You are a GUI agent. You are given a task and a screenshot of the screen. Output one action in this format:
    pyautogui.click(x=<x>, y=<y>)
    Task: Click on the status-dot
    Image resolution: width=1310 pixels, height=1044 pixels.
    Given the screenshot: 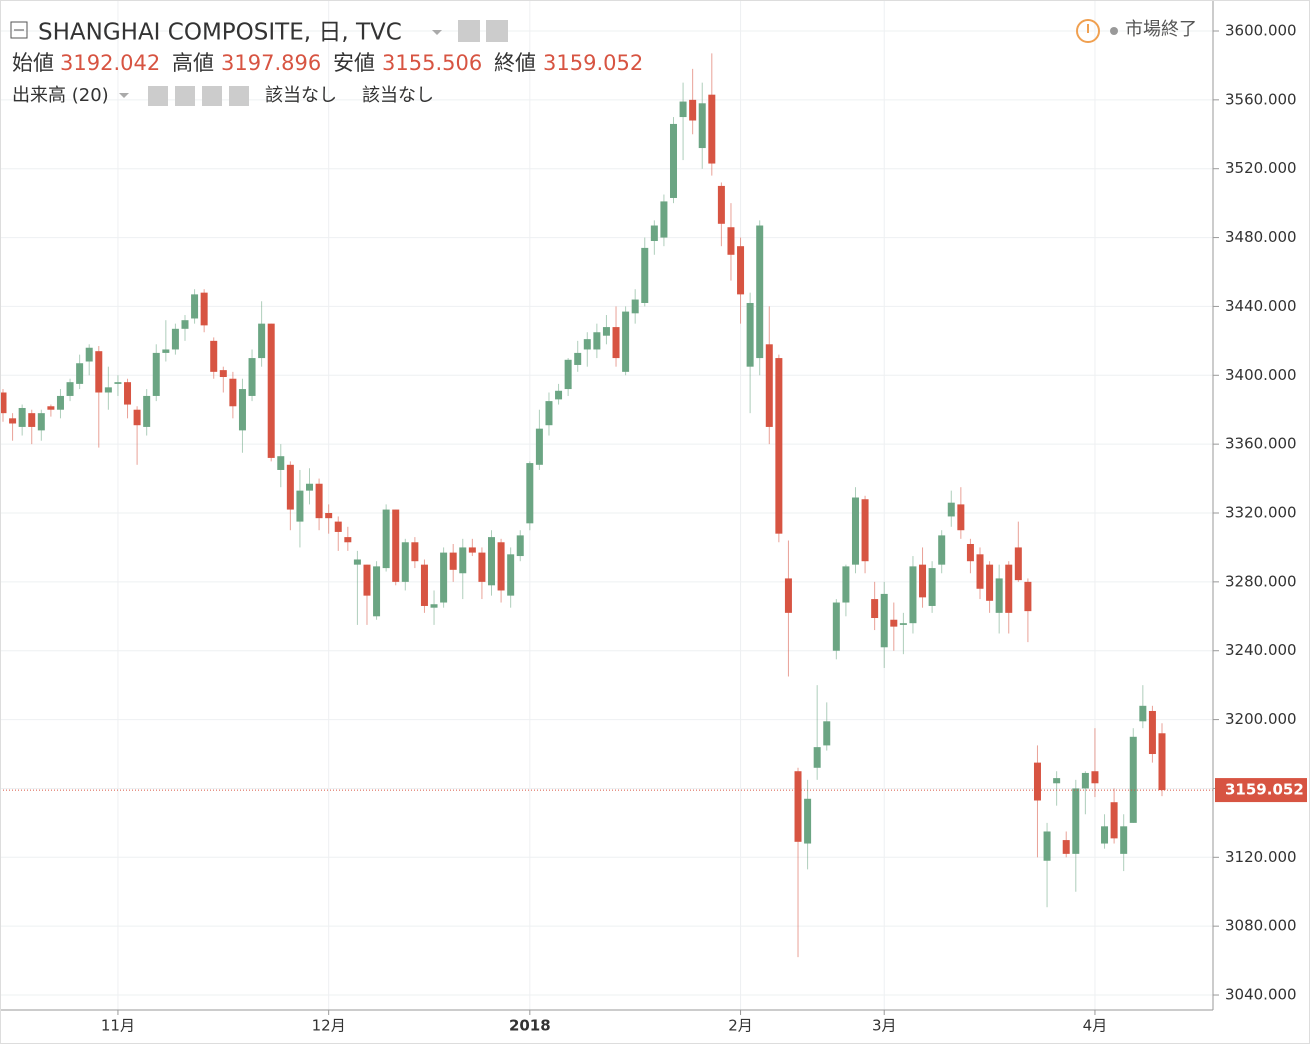 What is the action you would take?
    pyautogui.click(x=1114, y=31)
    